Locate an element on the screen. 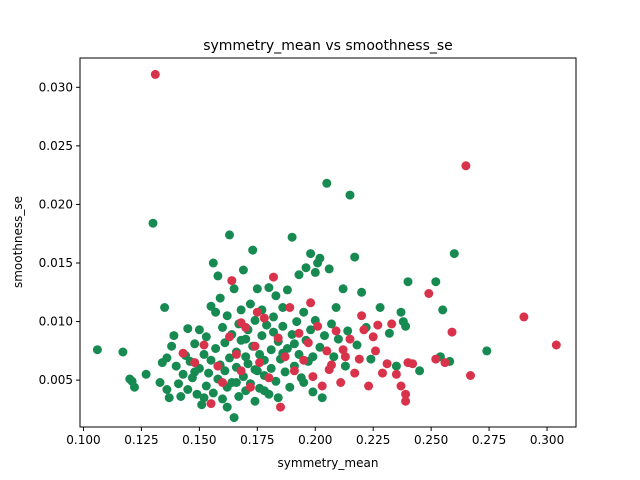  x-tick-label: 0.225 is located at coordinates (373, 440).